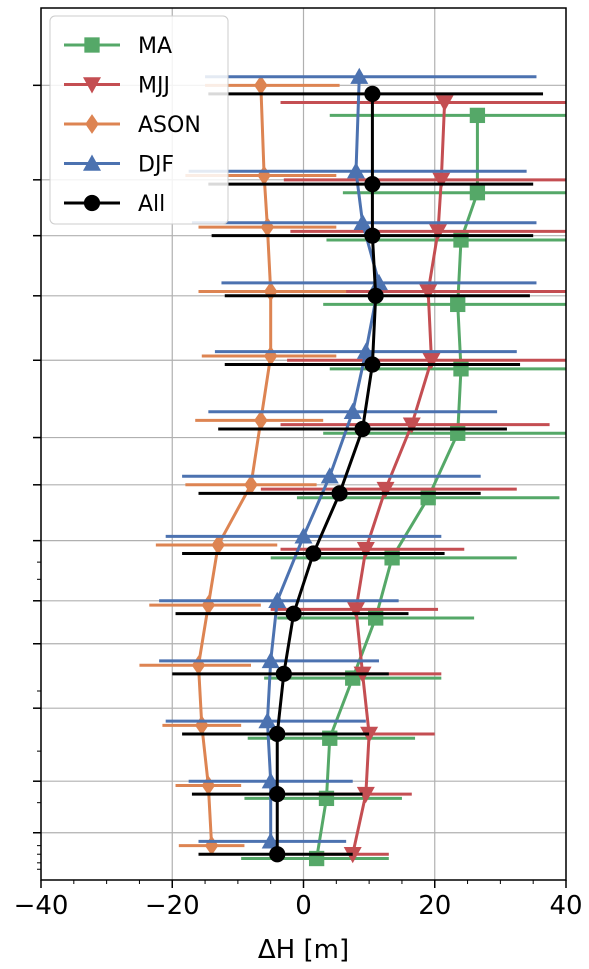 Image resolution: width=589 pixels, height=969 pixels. Describe the element at coordinates (172, 906) in the screenshot. I see `x-tick-label: −20` at that location.